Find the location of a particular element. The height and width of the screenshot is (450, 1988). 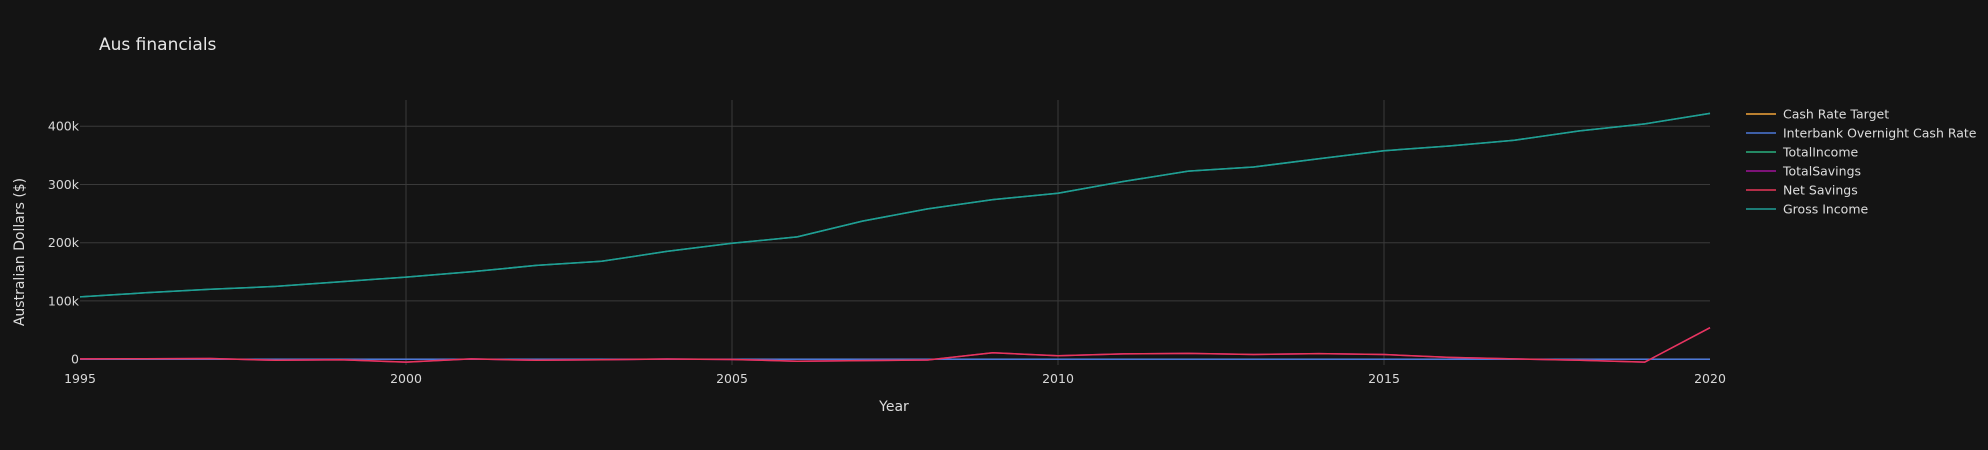

y-tick-label: 400k is located at coordinates (64, 126).